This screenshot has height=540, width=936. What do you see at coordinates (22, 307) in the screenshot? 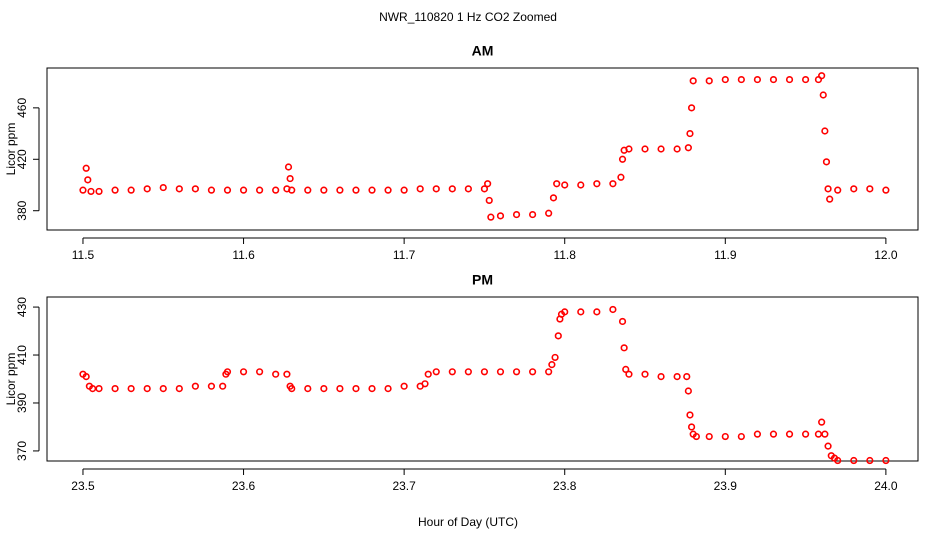
I see `y-tick-label: 430` at bounding box center [22, 307].